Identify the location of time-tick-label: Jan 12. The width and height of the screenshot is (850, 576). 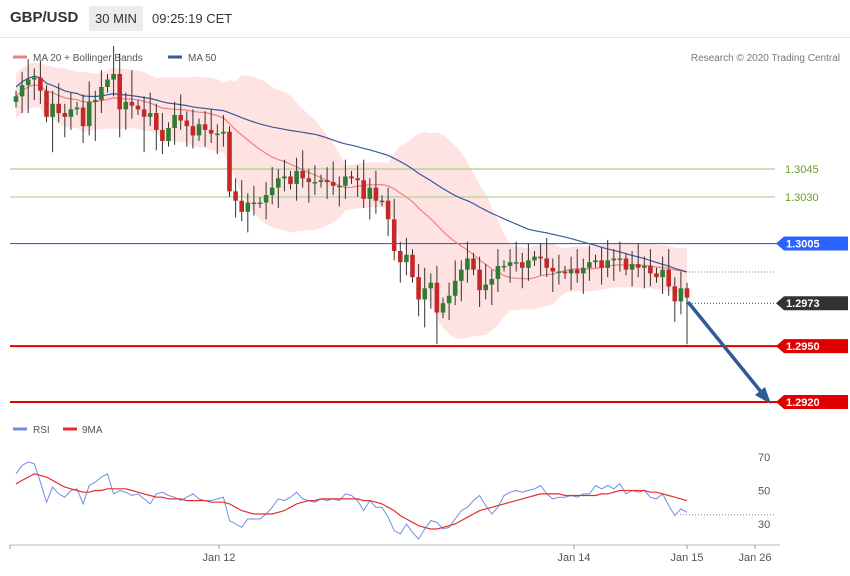
(218, 558).